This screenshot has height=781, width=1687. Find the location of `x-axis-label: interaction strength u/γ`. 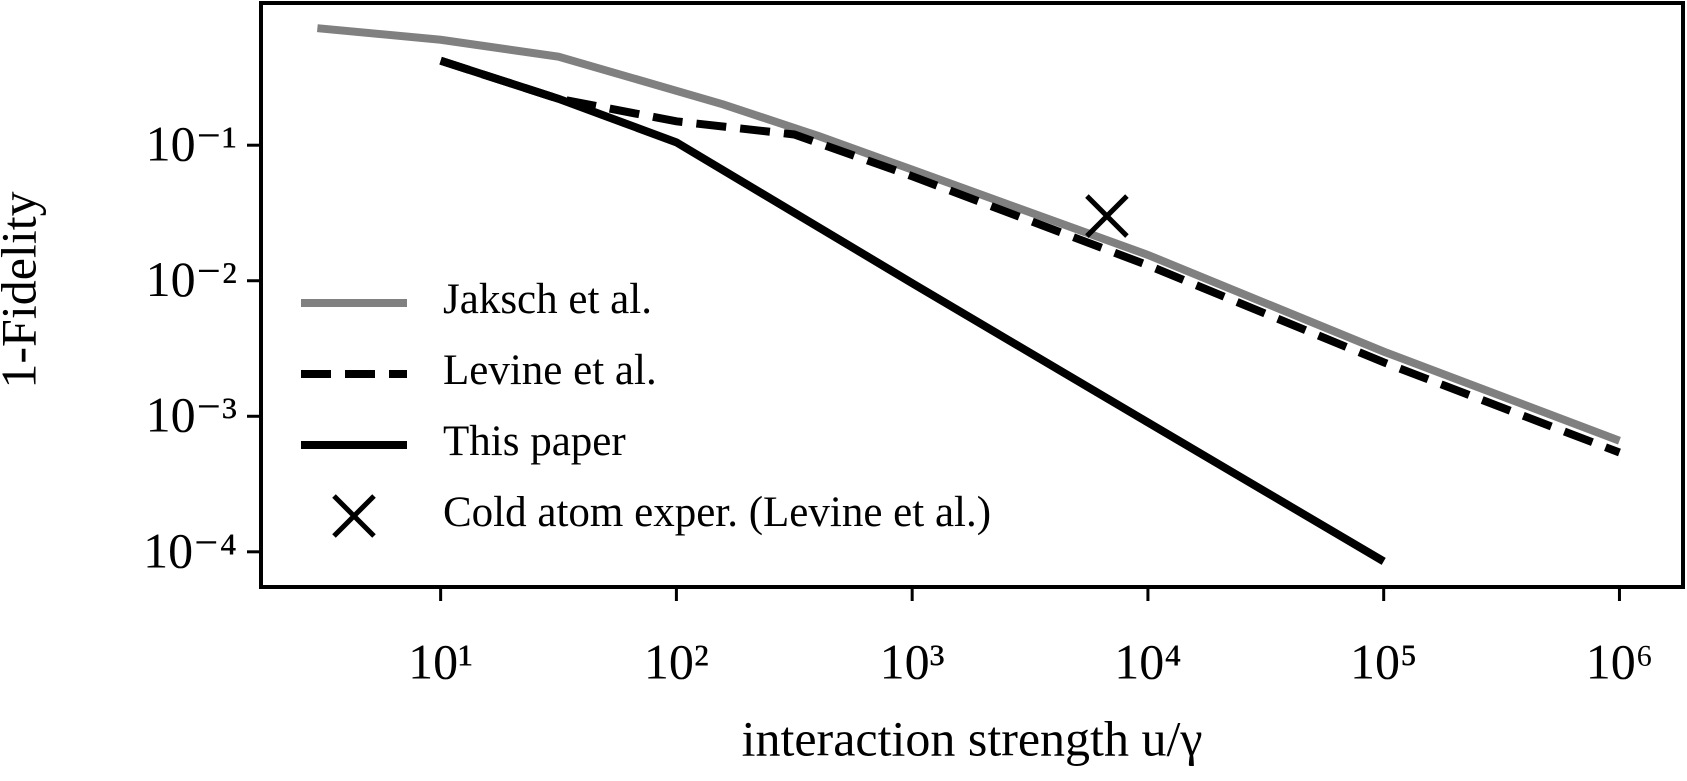

x-axis-label: interaction strength u/γ is located at coordinates (972, 738).